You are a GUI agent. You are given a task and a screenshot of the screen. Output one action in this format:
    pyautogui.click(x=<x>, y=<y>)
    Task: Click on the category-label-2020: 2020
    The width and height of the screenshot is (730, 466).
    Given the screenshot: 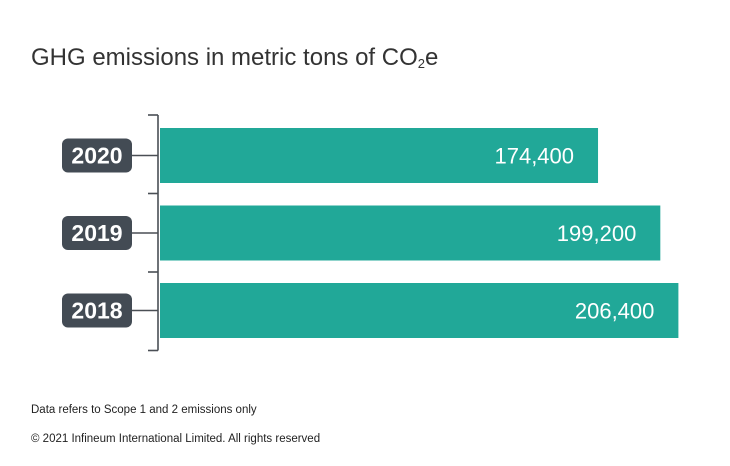 What is the action you would take?
    pyautogui.click(x=96, y=156)
    